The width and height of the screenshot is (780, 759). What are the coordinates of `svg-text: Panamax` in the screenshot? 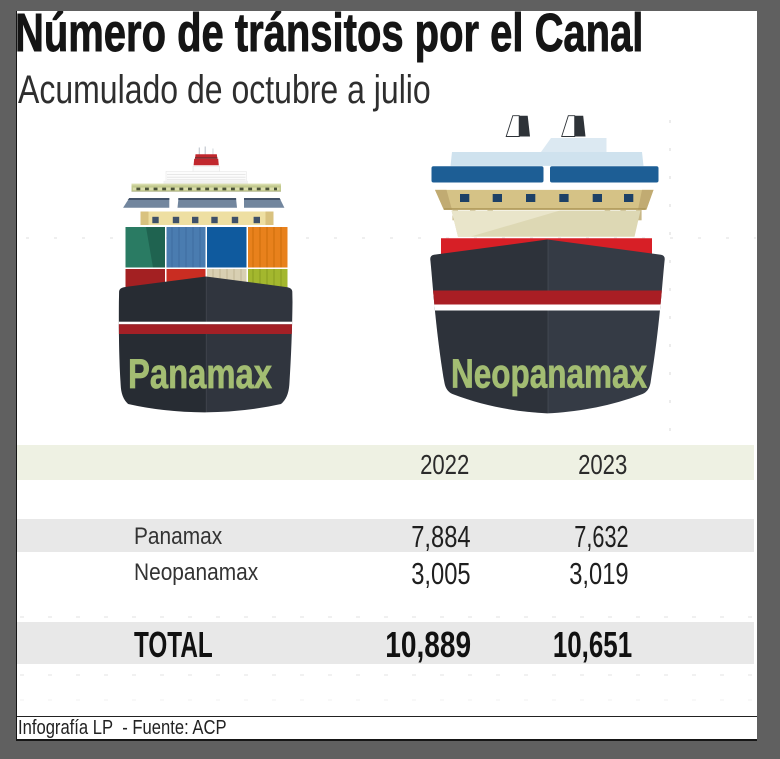 It's located at (200, 373).